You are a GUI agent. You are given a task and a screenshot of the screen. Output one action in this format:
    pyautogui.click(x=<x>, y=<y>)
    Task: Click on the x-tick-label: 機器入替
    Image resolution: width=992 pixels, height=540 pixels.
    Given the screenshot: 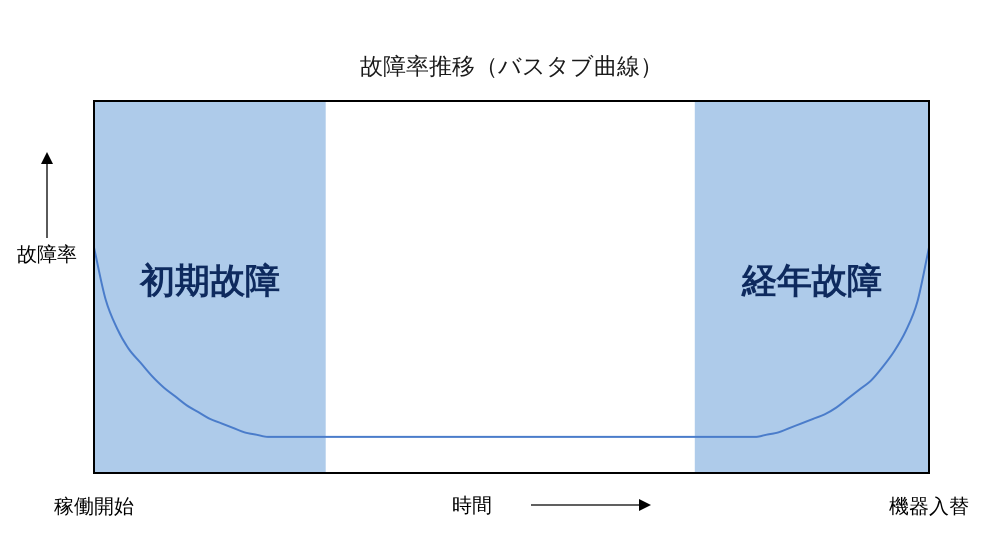 What is the action you would take?
    pyautogui.click(x=929, y=506)
    